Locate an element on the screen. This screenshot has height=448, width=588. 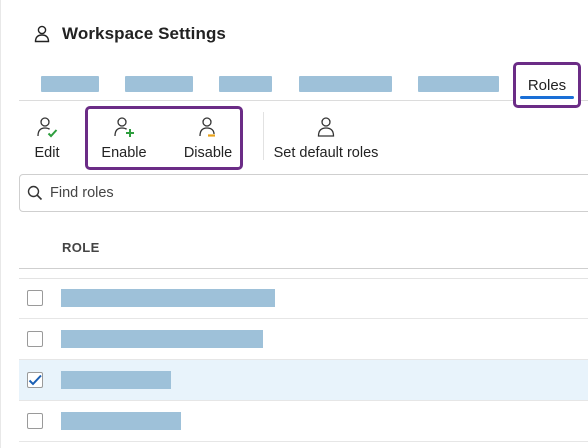
page-header: Workspace Settings is located at coordinates (130, 34).